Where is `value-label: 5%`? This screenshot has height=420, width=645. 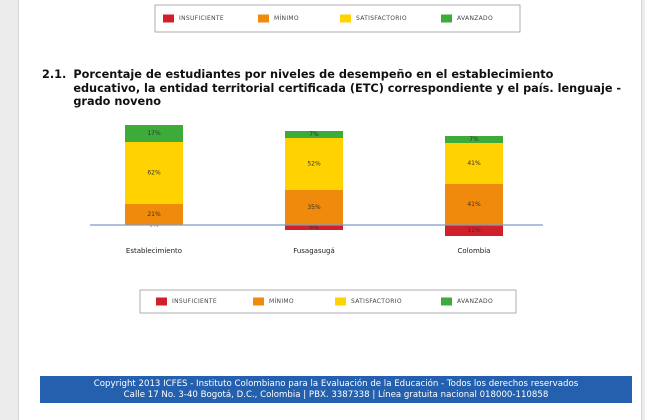
value-label: 5% is located at coordinates (314, 227).